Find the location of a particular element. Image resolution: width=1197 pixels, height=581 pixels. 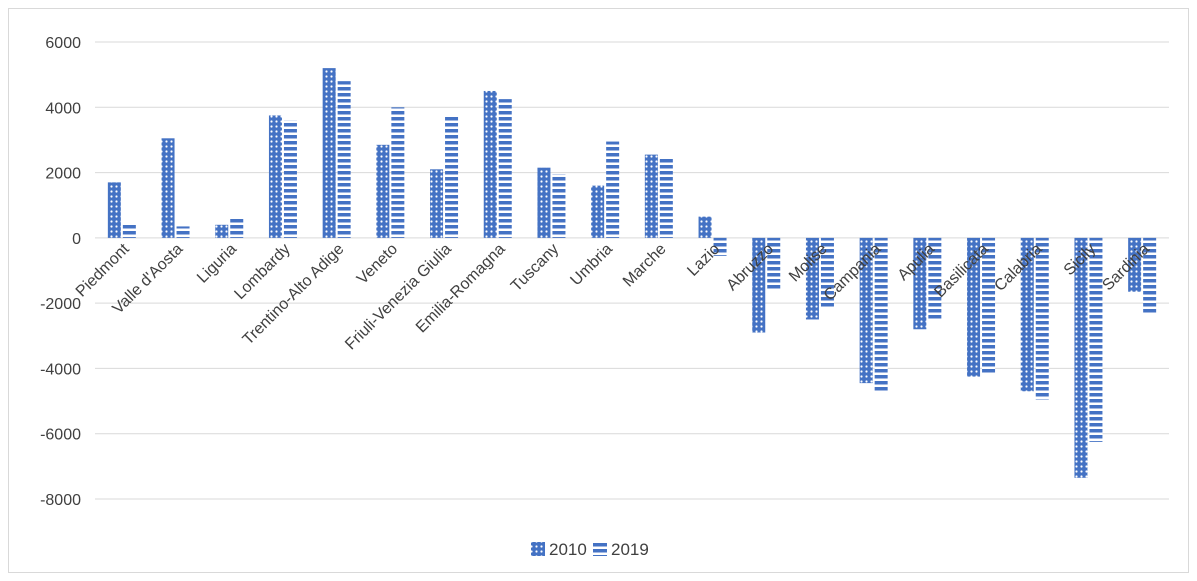

legend-swatch-2019 is located at coordinates (600, 549).